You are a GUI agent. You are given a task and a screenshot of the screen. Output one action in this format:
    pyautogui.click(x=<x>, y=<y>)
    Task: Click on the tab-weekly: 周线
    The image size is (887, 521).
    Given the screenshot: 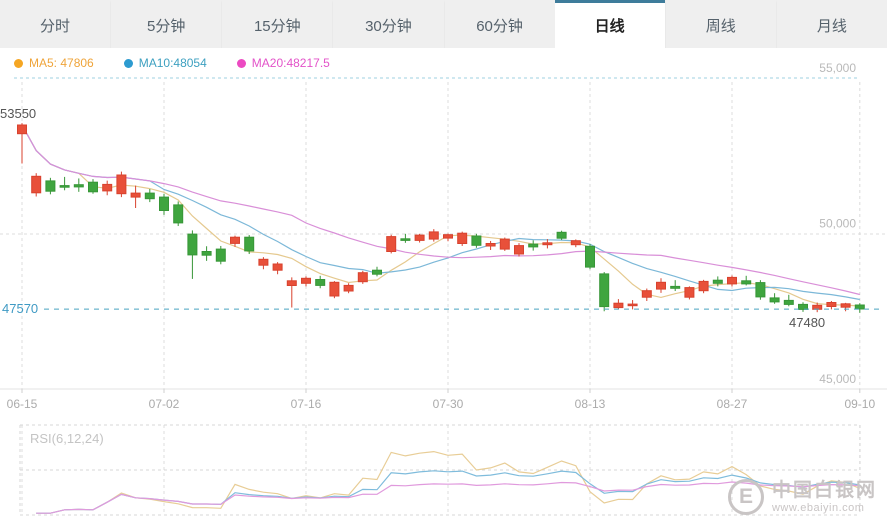 What is the action you would take?
    pyautogui.click(x=720, y=24)
    